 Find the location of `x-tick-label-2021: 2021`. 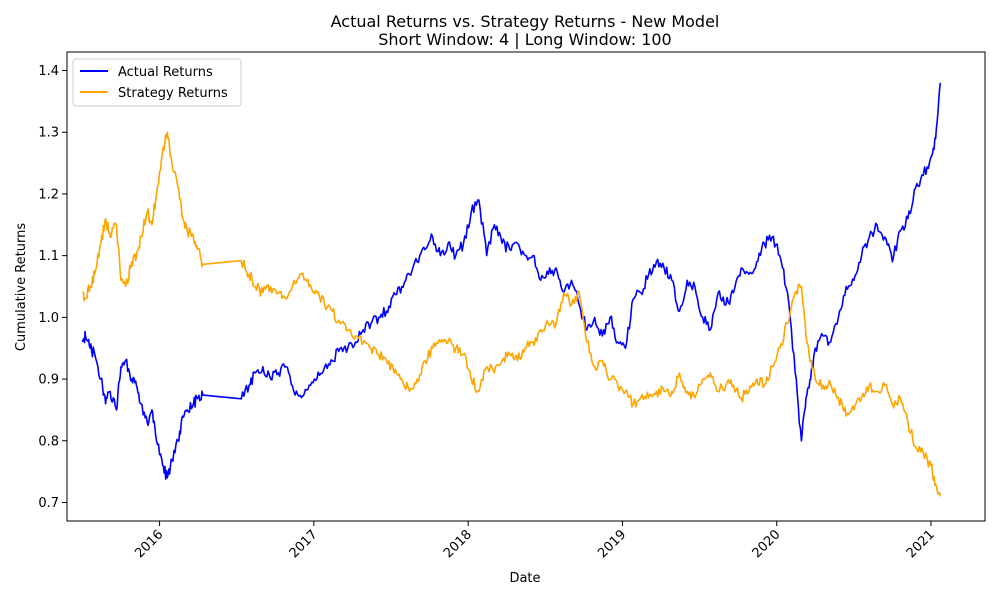

x-tick-label-2021: 2021 is located at coordinates (921, 544).